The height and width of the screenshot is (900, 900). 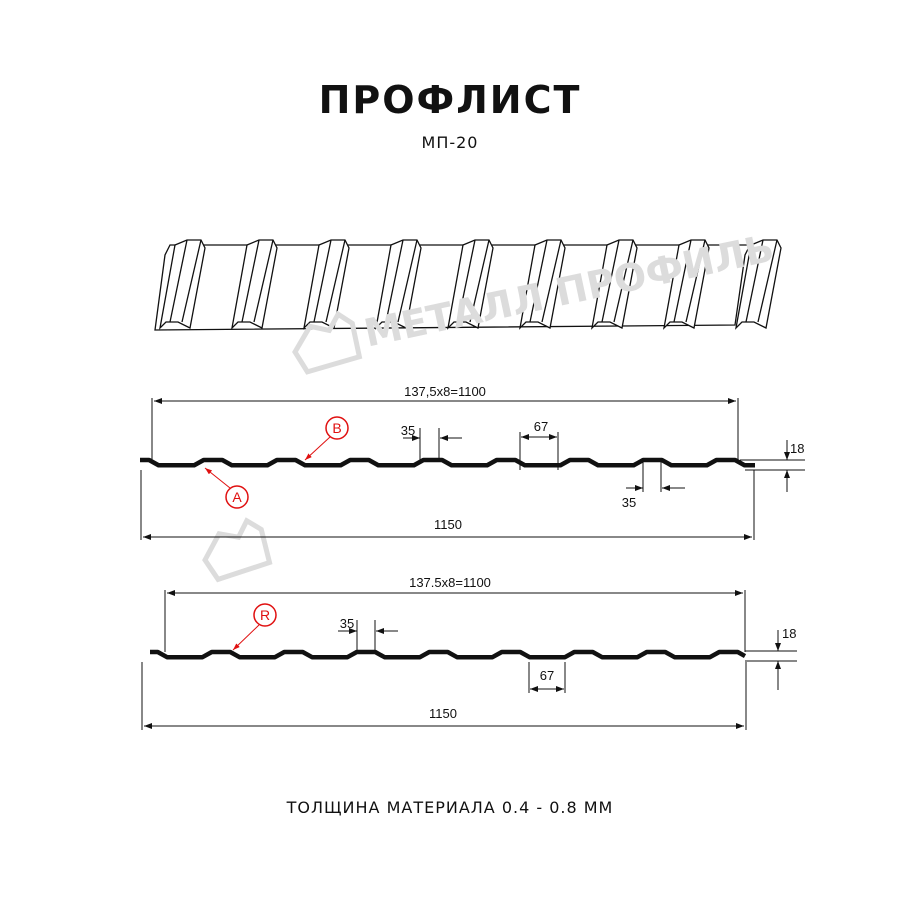 What do you see at coordinates (226, 488) in the screenshot?
I see `marker-a: A` at bounding box center [226, 488].